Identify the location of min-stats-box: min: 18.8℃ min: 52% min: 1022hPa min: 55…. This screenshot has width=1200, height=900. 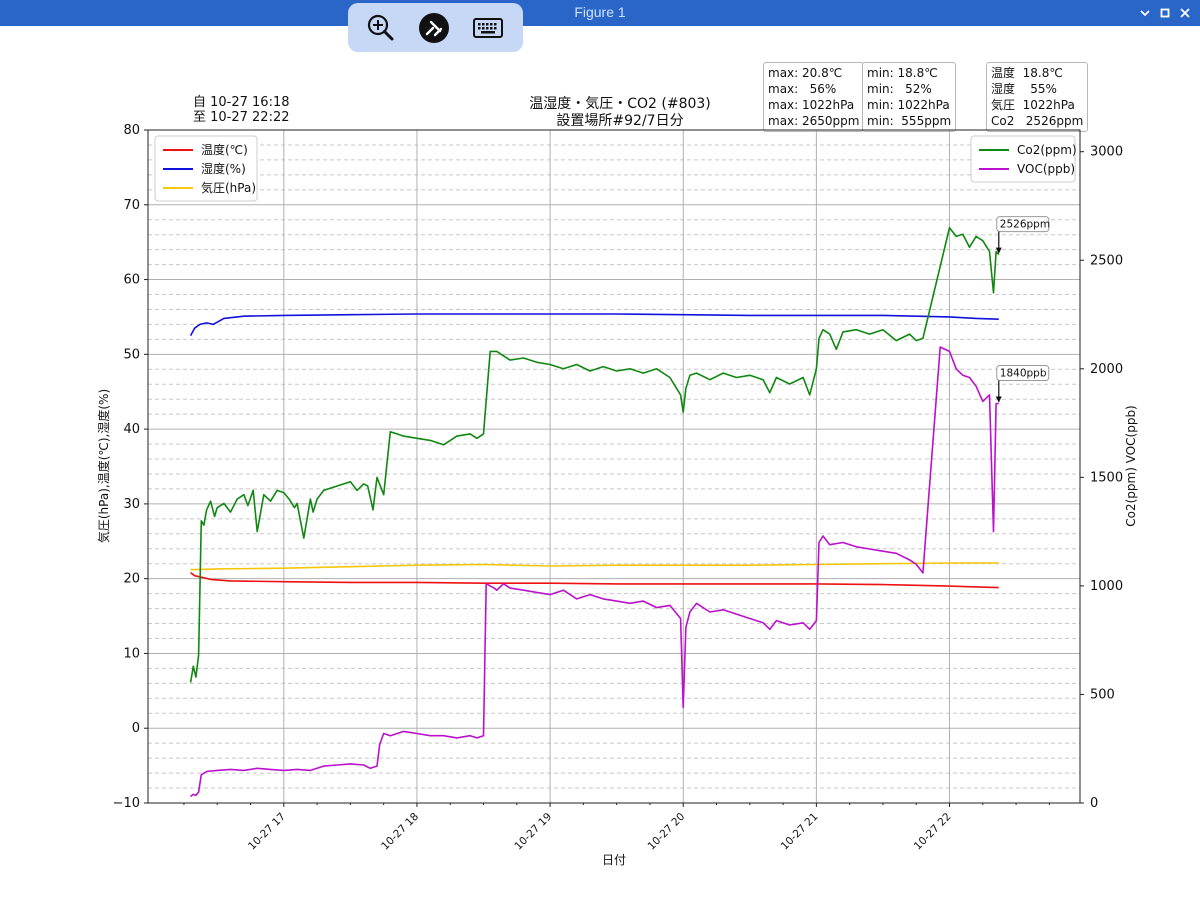
(909, 97).